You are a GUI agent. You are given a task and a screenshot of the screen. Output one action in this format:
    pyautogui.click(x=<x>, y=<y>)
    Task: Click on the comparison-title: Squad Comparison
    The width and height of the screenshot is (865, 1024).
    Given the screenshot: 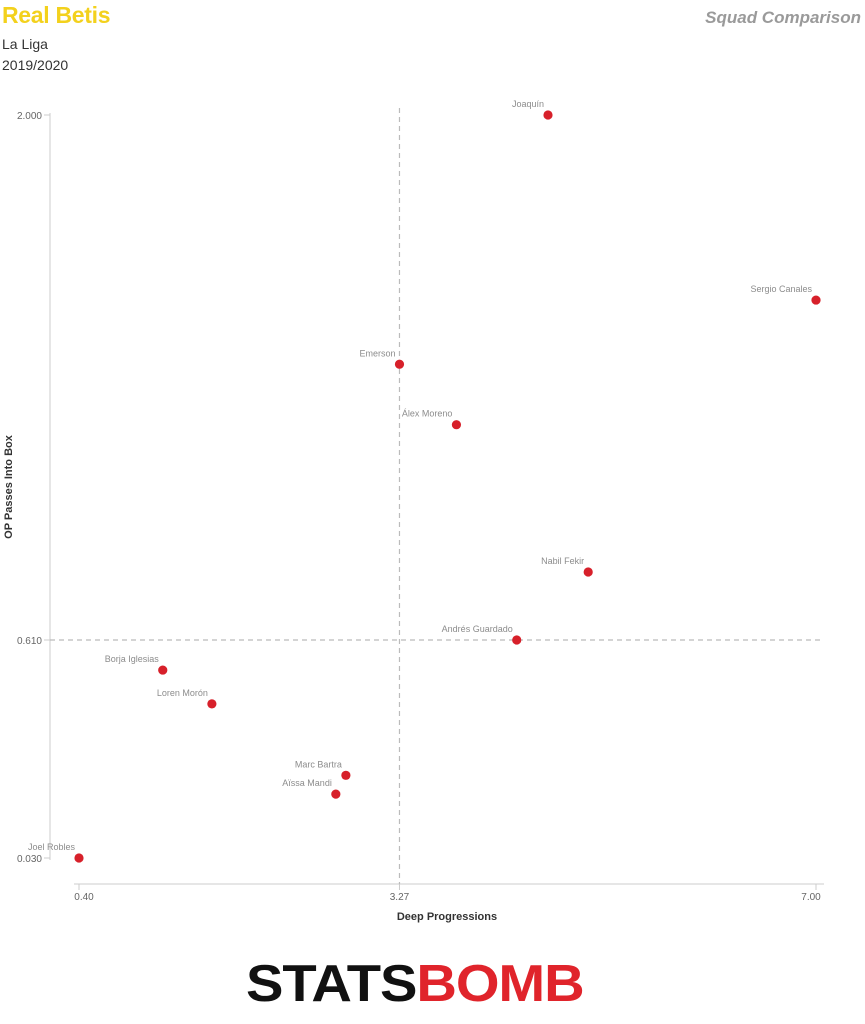 What is the action you would take?
    pyautogui.click(x=783, y=17)
    